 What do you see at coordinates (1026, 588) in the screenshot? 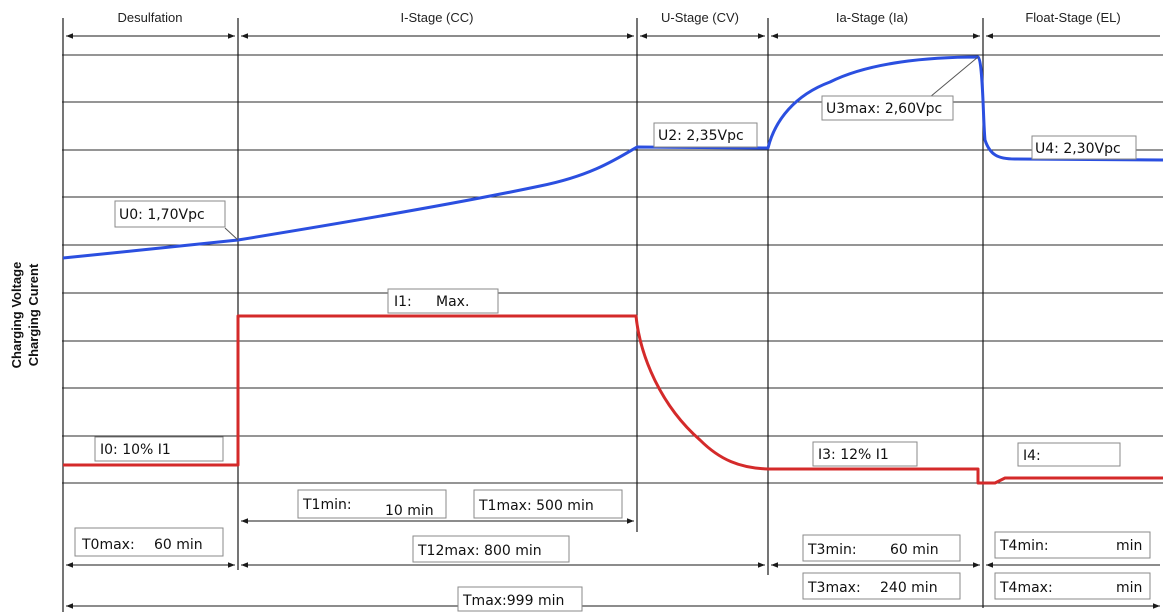
I see `t4max-label-name: T4max:` at bounding box center [1026, 588].